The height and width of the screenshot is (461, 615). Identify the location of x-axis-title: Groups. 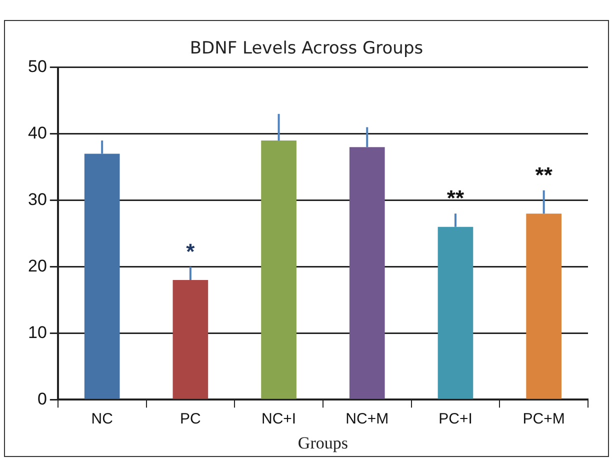
(323, 442).